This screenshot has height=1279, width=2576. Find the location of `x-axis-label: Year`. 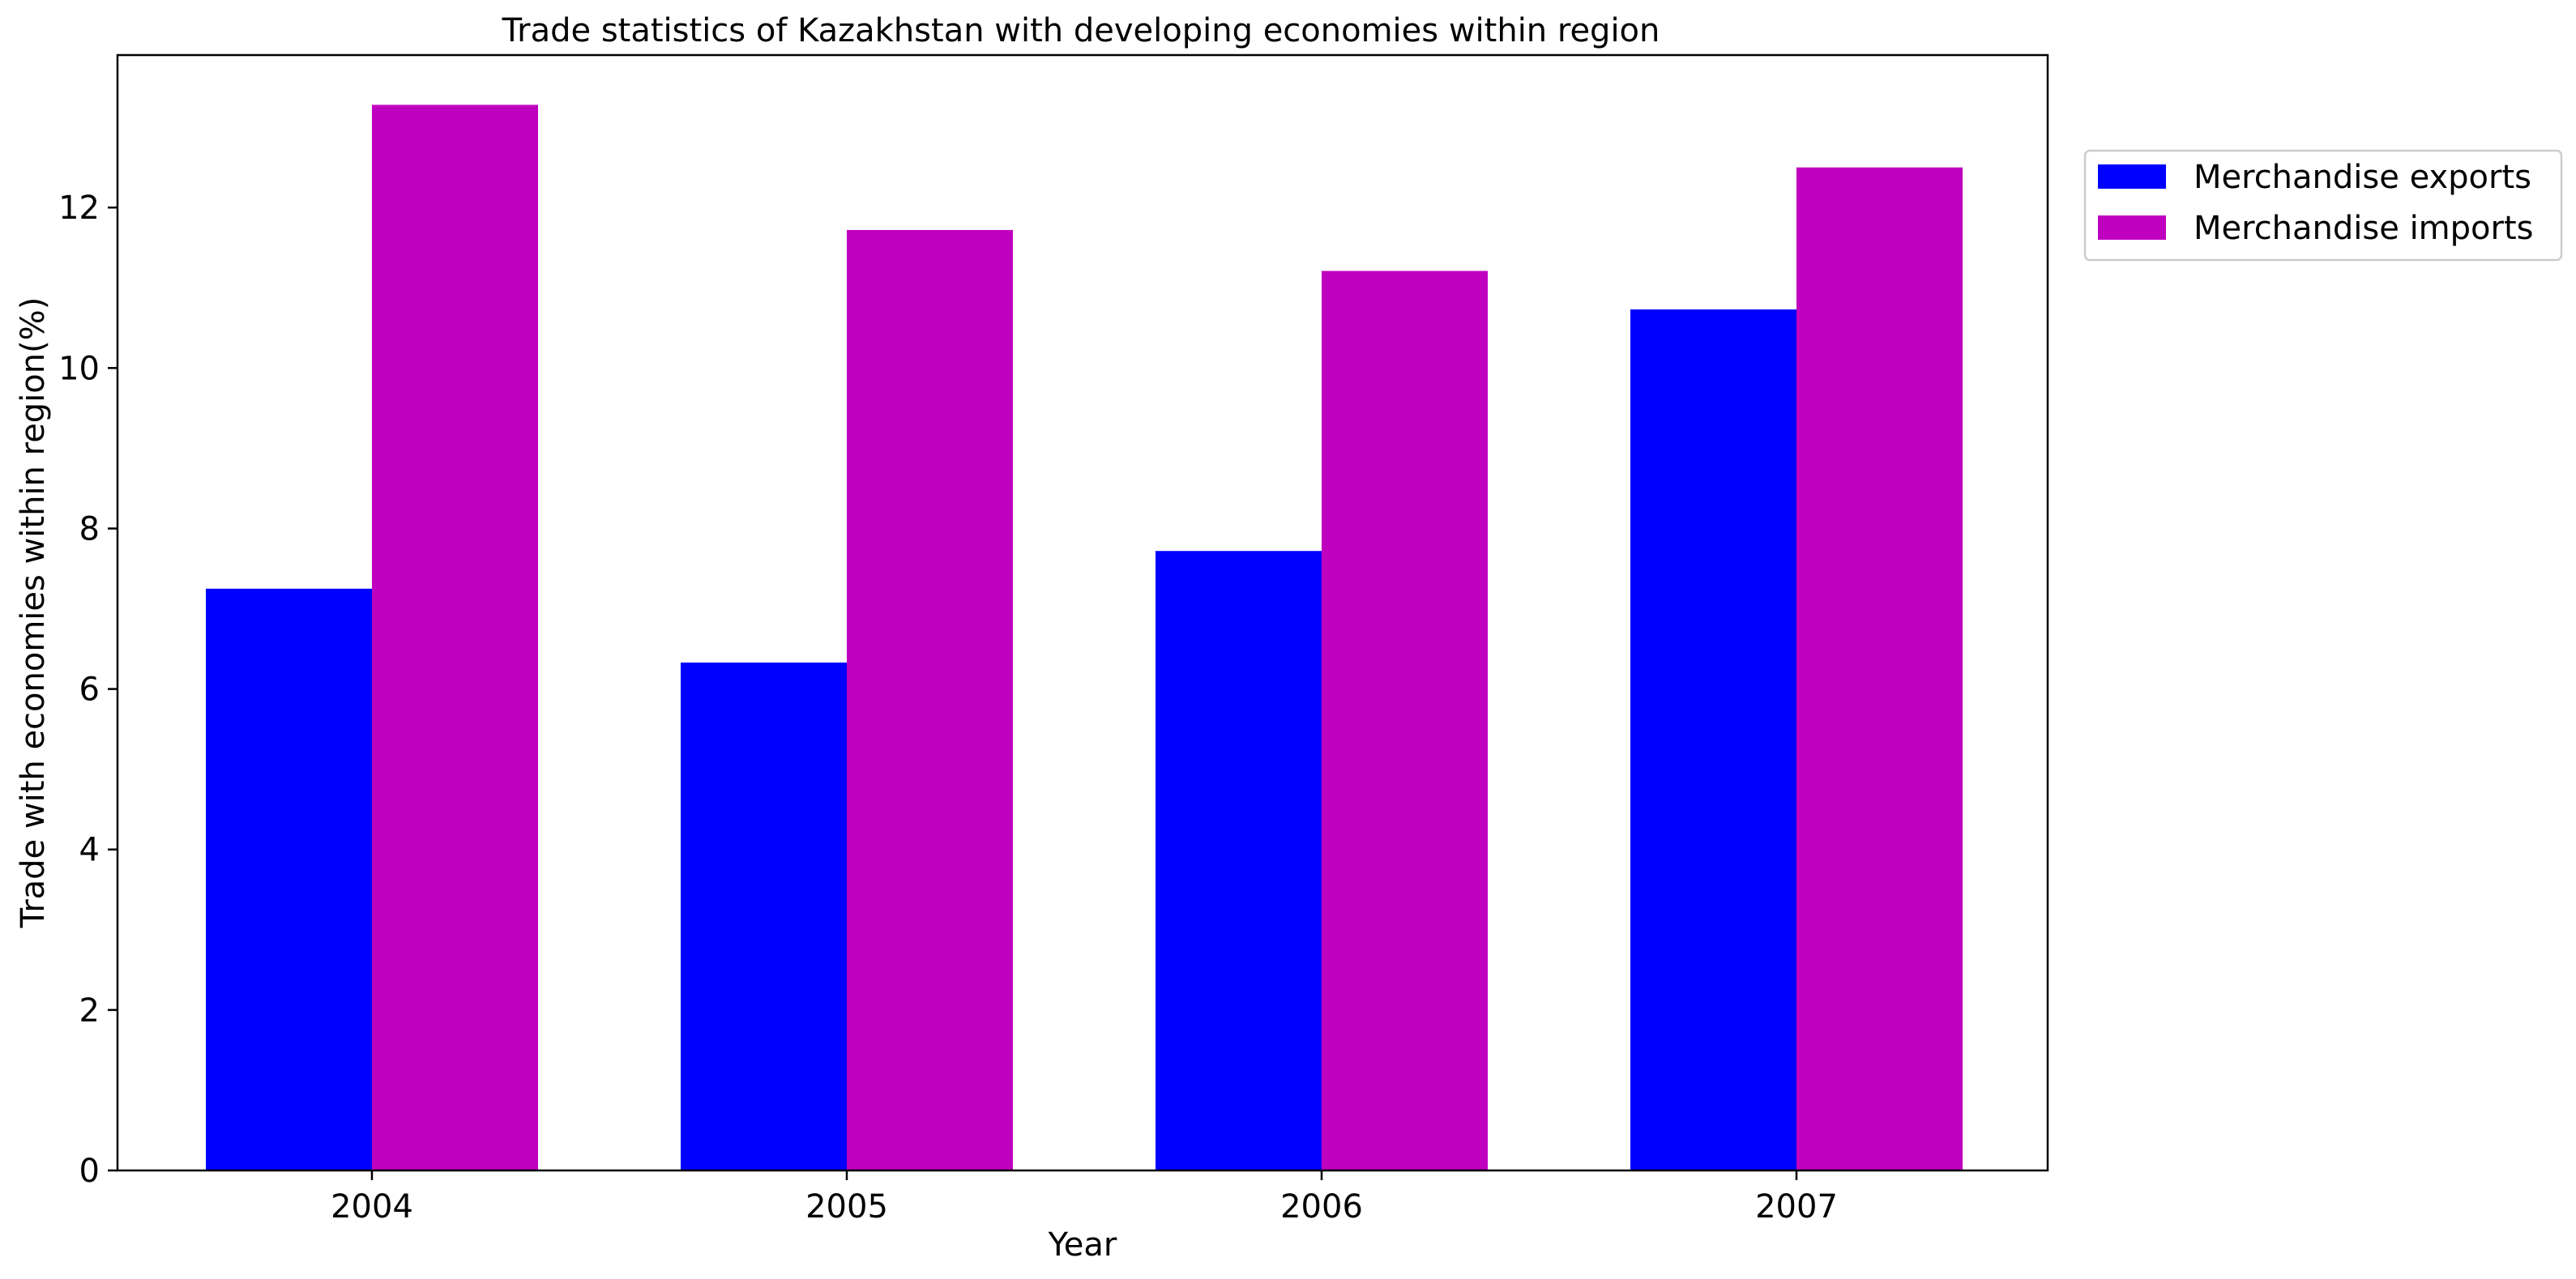

x-axis-label: Year is located at coordinates (1082, 1245).